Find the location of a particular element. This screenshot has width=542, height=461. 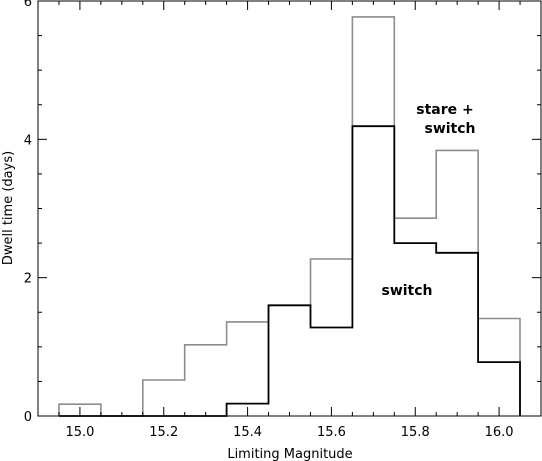

x-tick-label: 15.8 is located at coordinates (415, 432).